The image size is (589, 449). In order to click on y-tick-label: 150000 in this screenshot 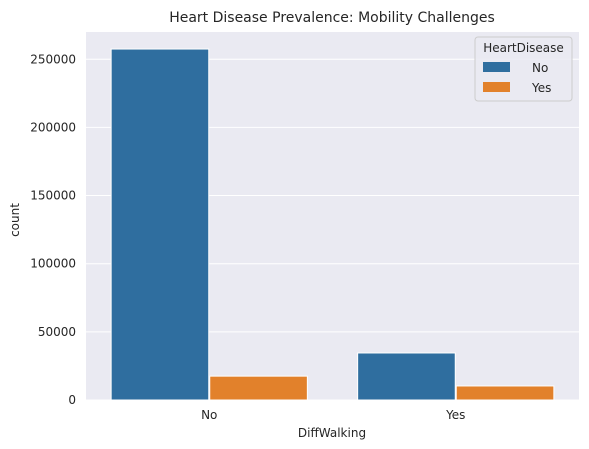, I will do `click(53, 196)`.